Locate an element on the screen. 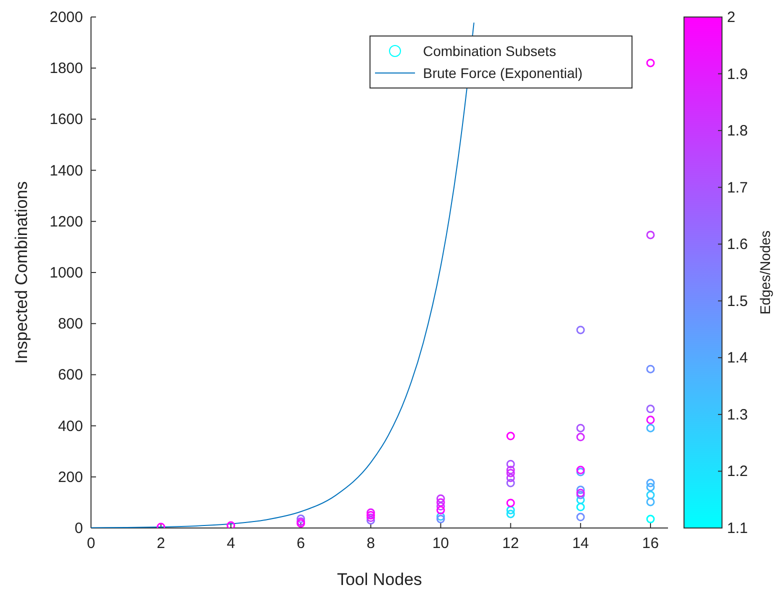 This screenshot has height=590, width=779. color-bar-label: 1.6 is located at coordinates (737, 245).